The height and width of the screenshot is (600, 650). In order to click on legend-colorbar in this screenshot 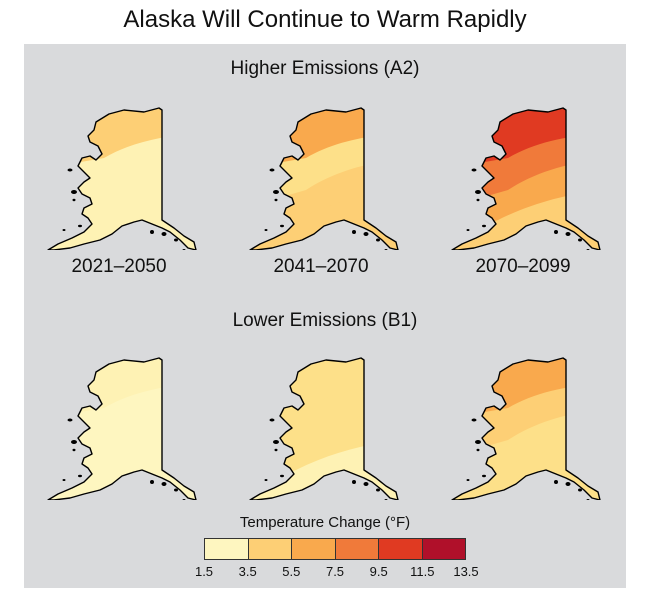, I will do `click(335, 549)`.